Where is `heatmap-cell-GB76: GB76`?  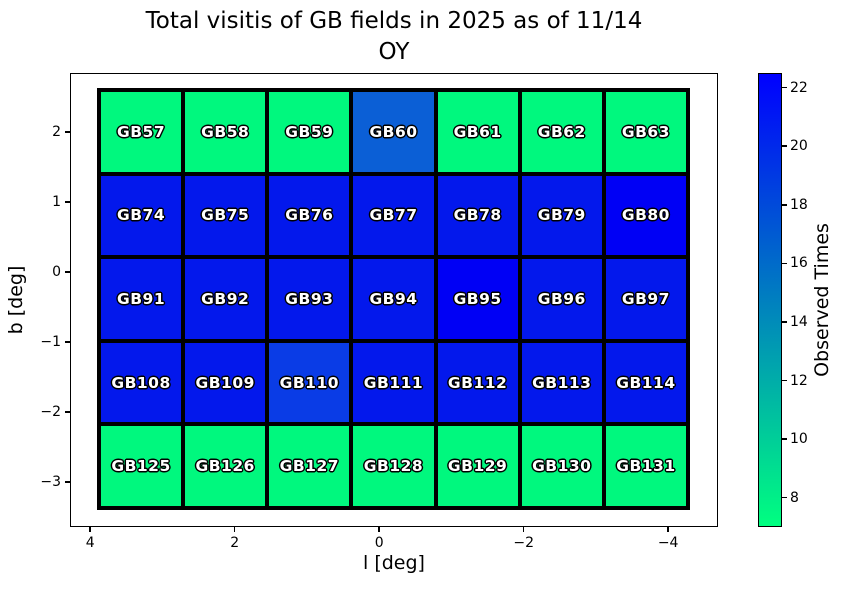 heatmap-cell-GB76: GB76 is located at coordinates (309, 215).